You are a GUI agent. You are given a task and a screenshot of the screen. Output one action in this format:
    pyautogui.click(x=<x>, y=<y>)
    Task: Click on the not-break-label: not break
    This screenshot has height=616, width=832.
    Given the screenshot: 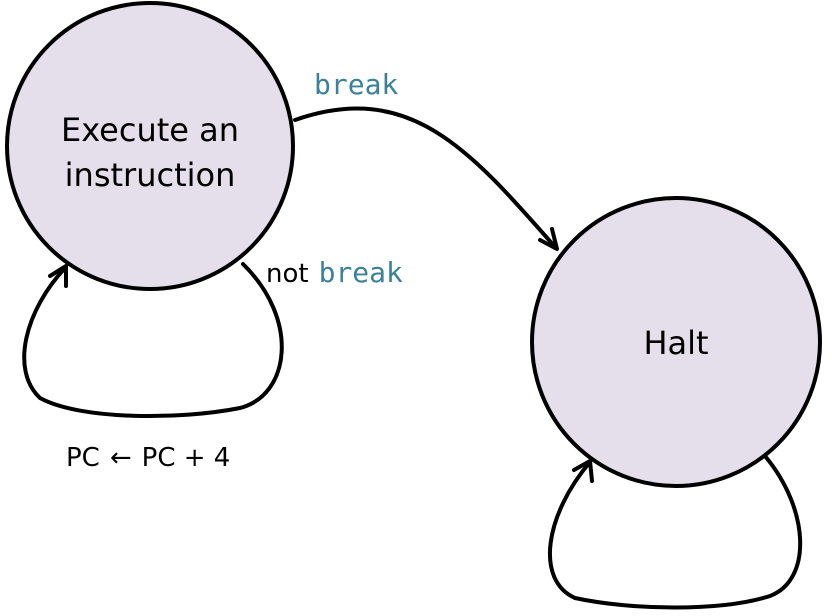 What is the action you would take?
    pyautogui.click(x=334, y=272)
    